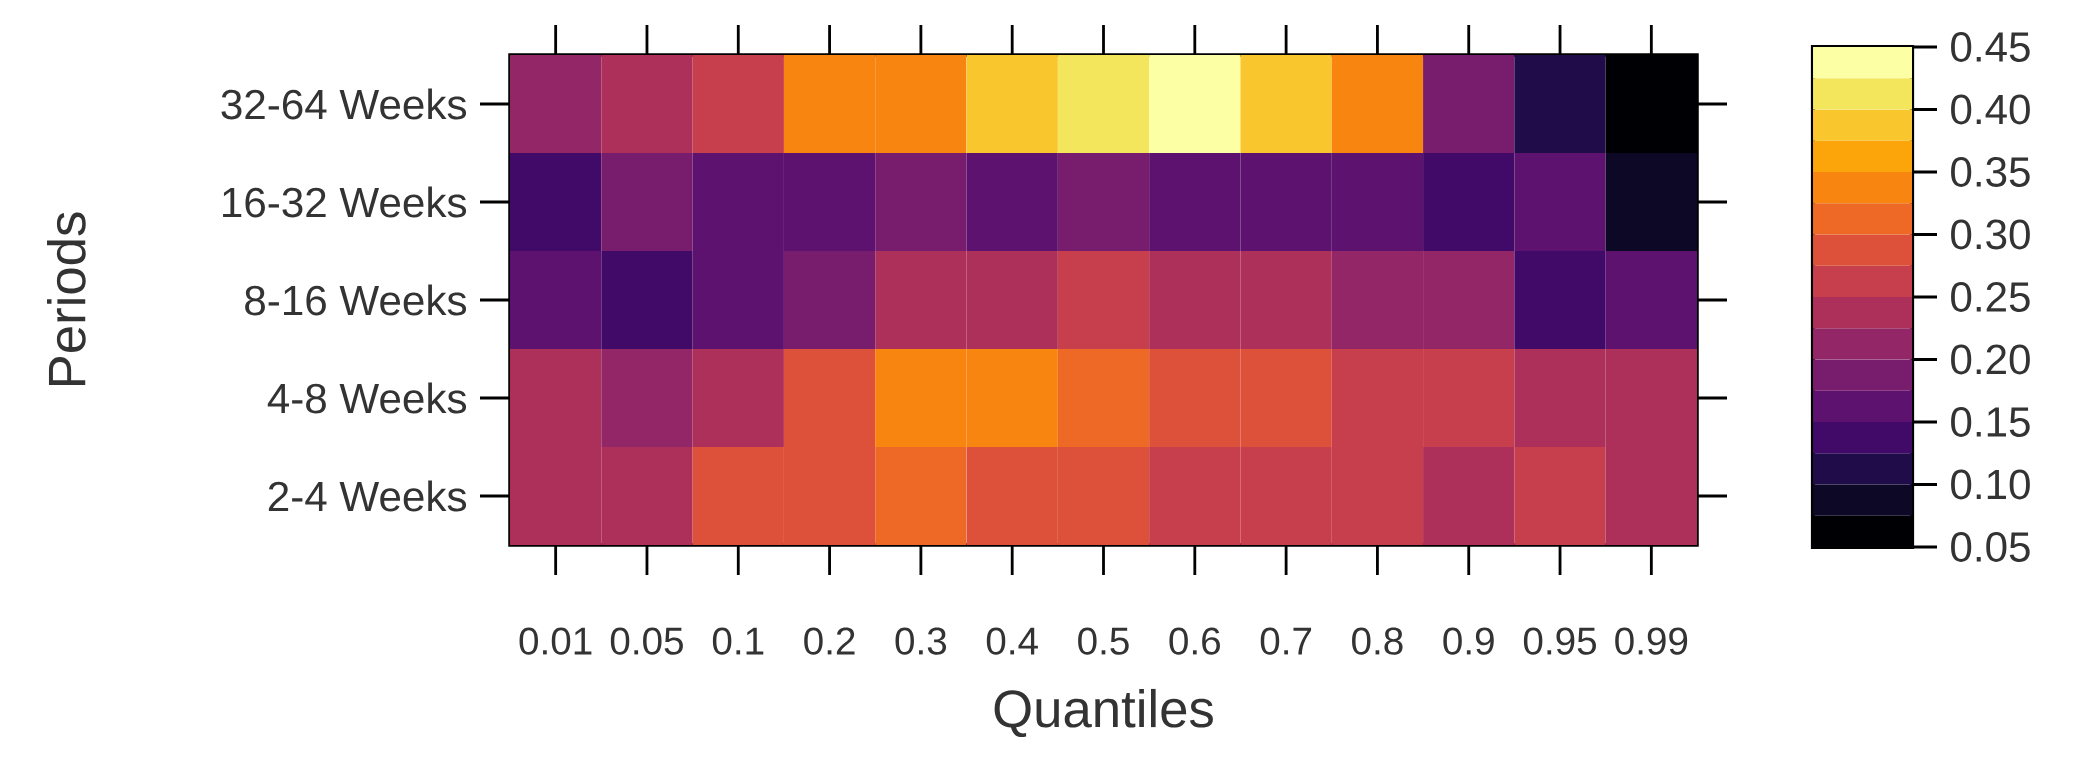  What do you see at coordinates (1559, 641) in the screenshot?
I see `x-tick-label: 0.95` at bounding box center [1559, 641].